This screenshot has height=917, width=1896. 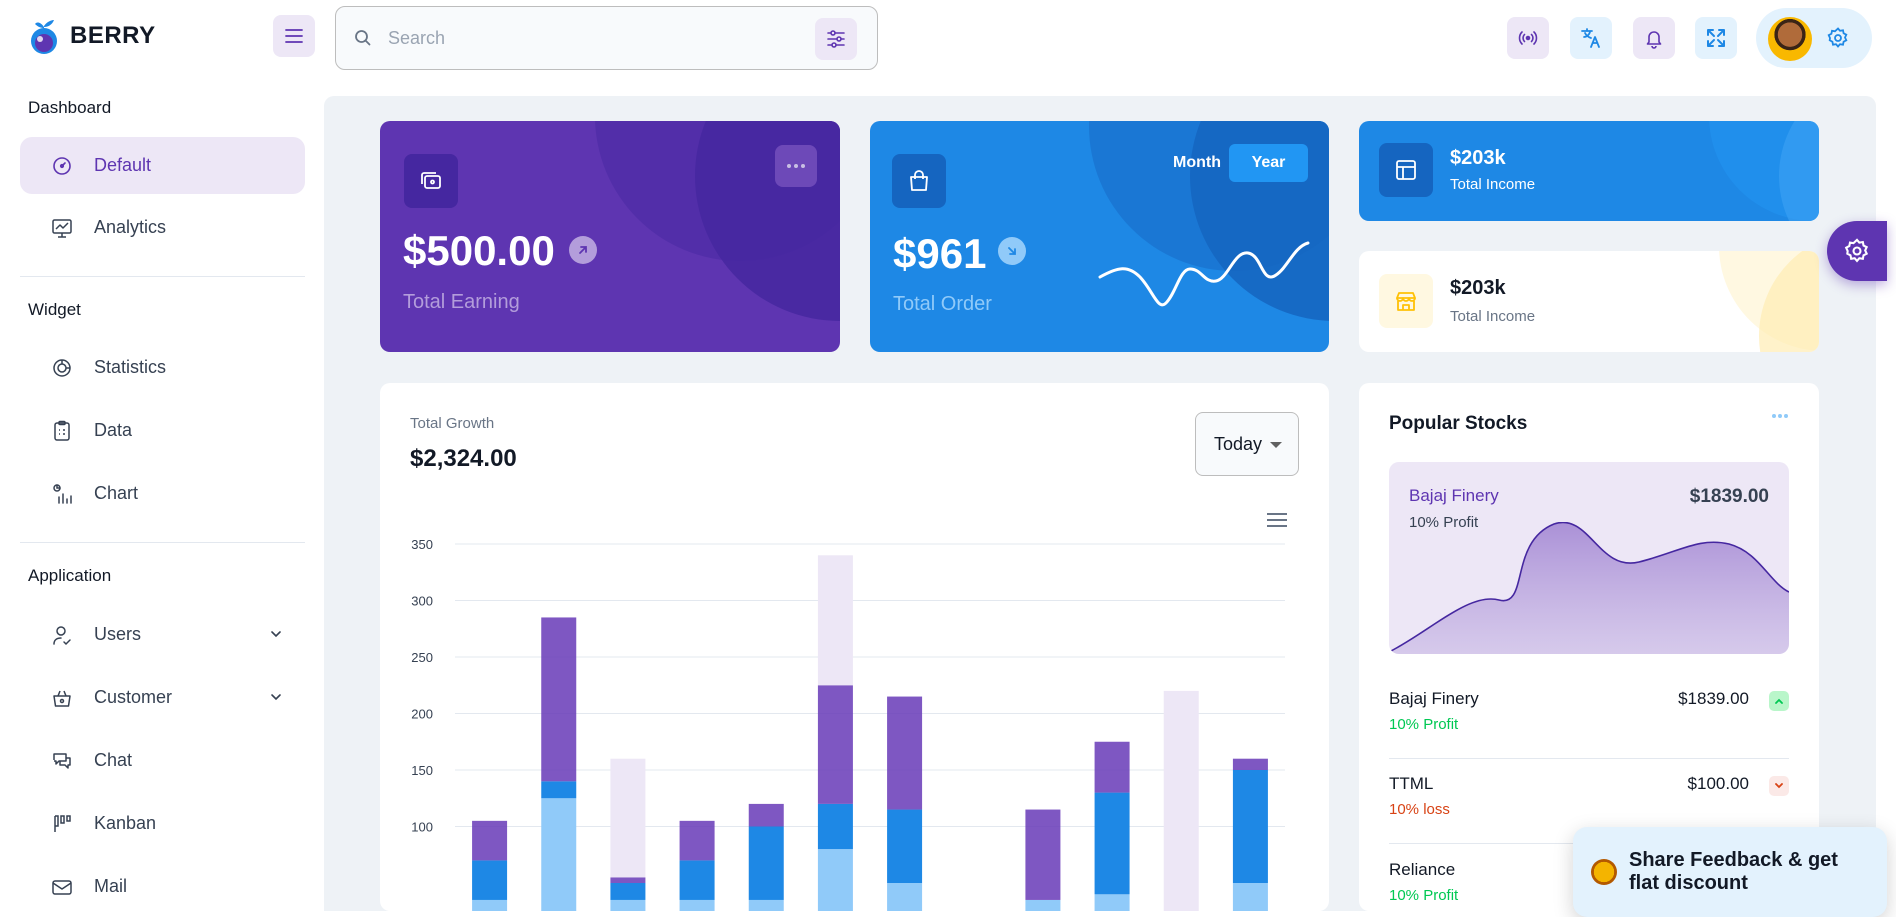 What do you see at coordinates (422, 657) in the screenshot?
I see `y-tick-label: 250` at bounding box center [422, 657].